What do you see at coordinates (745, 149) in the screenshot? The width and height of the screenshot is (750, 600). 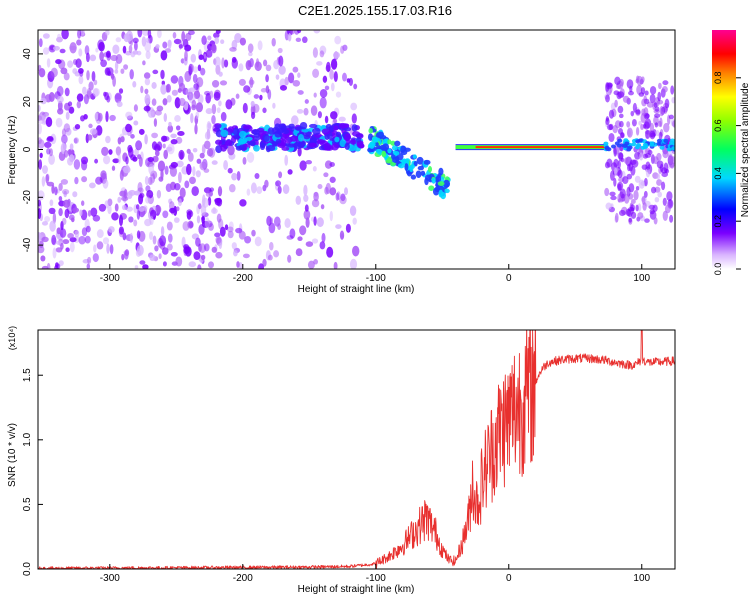 I see `colorbar-label: Normalized spectral amplitude` at bounding box center [745, 149].